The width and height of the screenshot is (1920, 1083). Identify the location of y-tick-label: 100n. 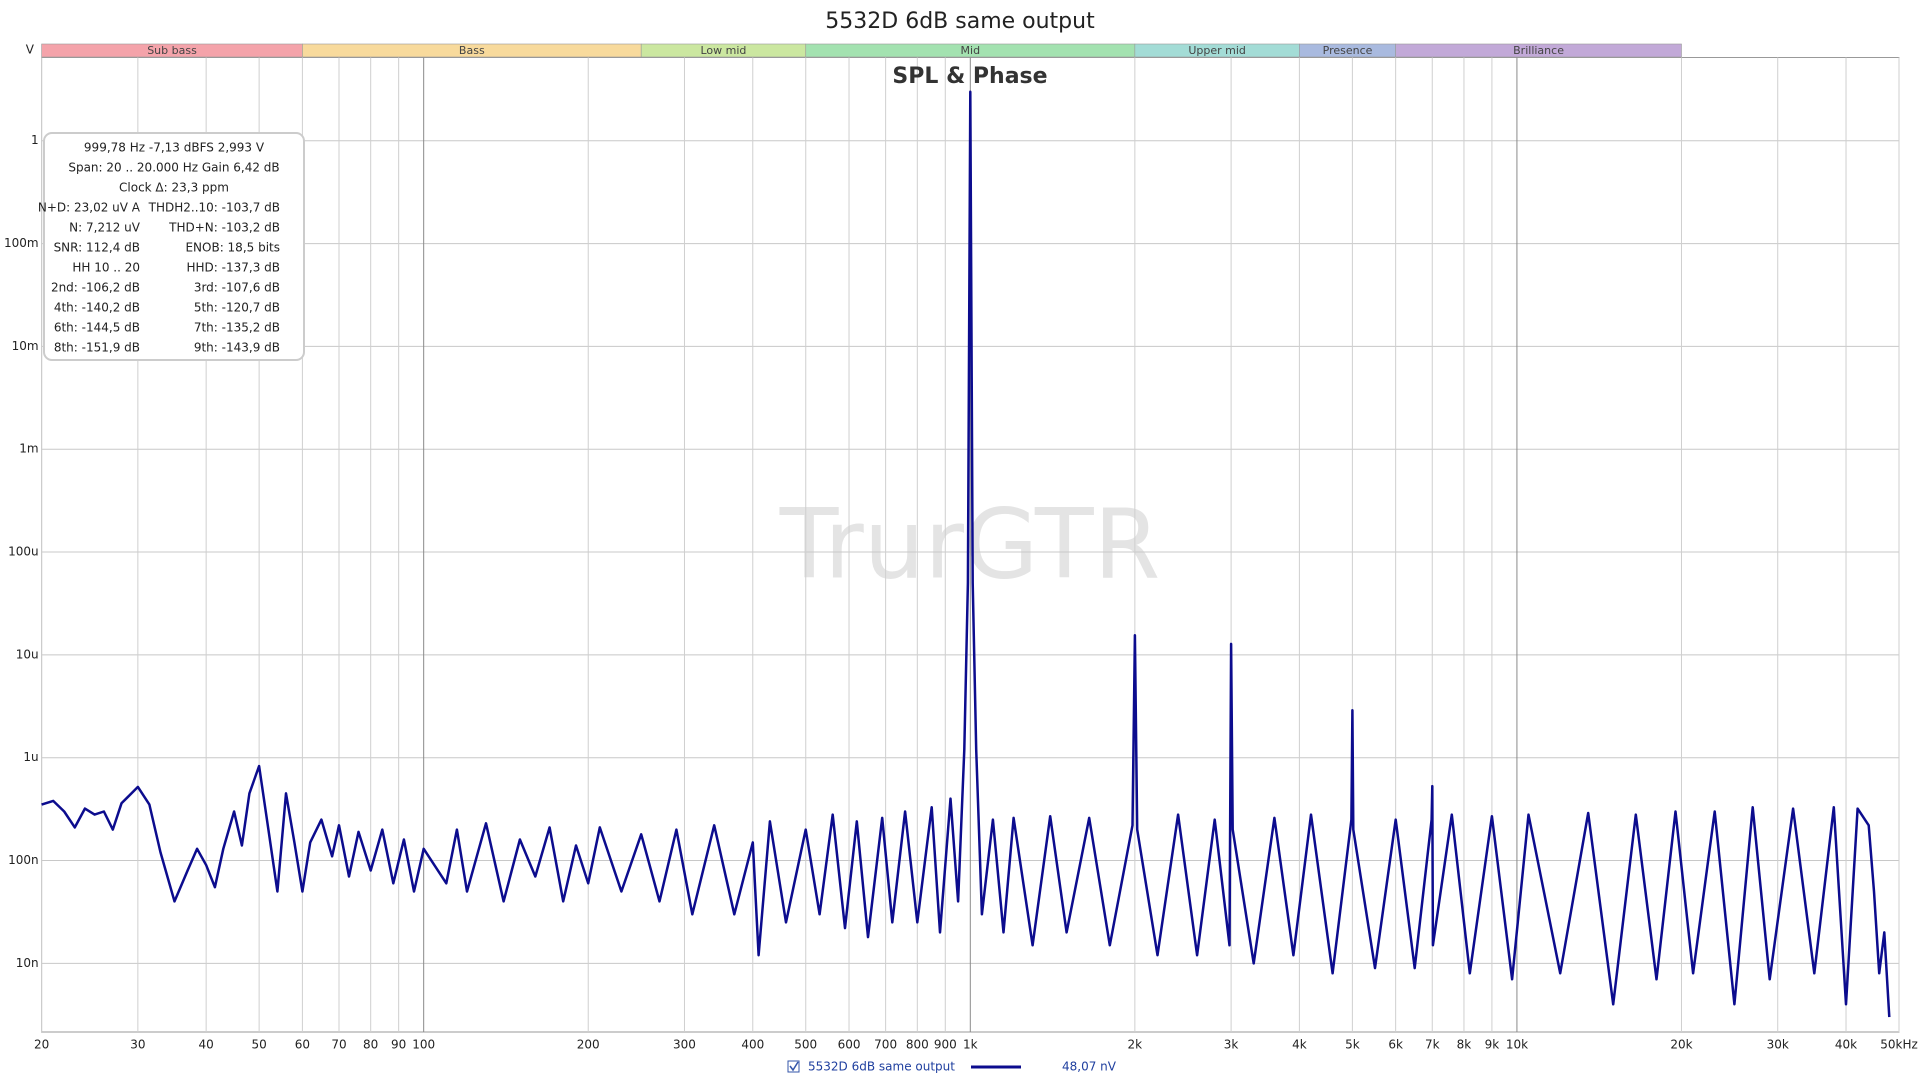
(23, 860).